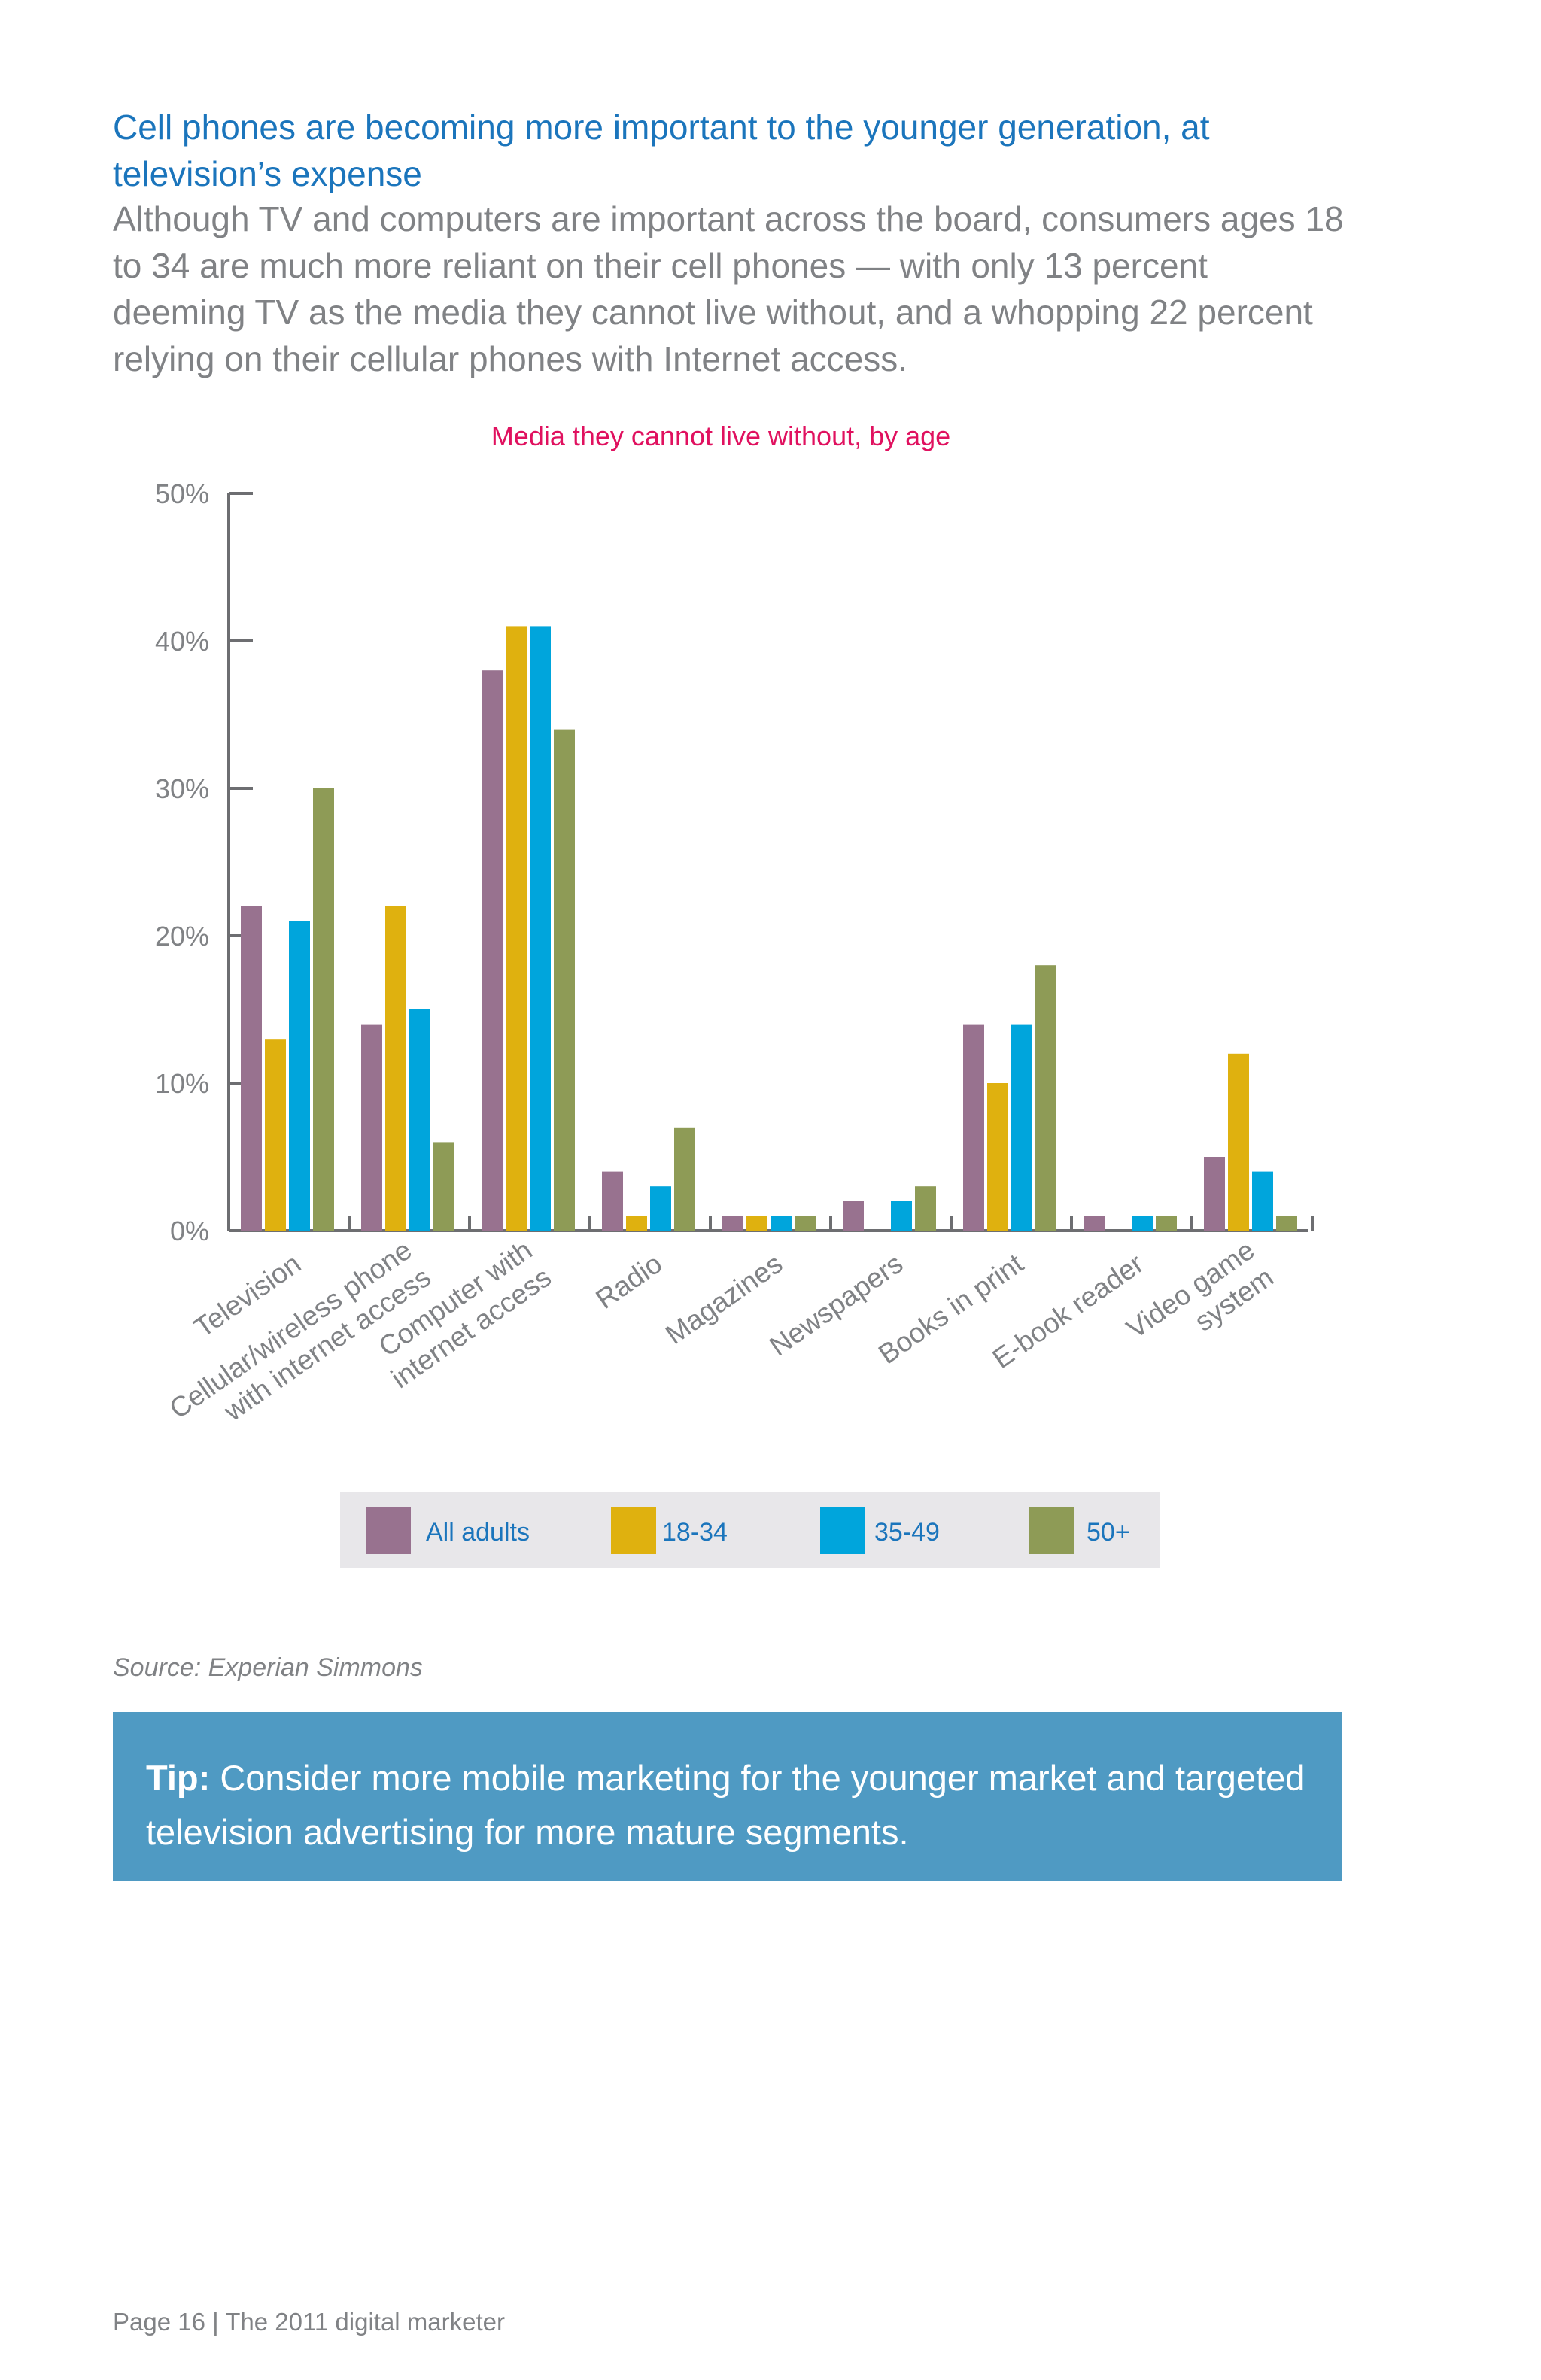 This screenshot has height=2380, width=1541. I want to click on page-footer: Page 16 | The 2011 digital marketer, so click(309, 2322).